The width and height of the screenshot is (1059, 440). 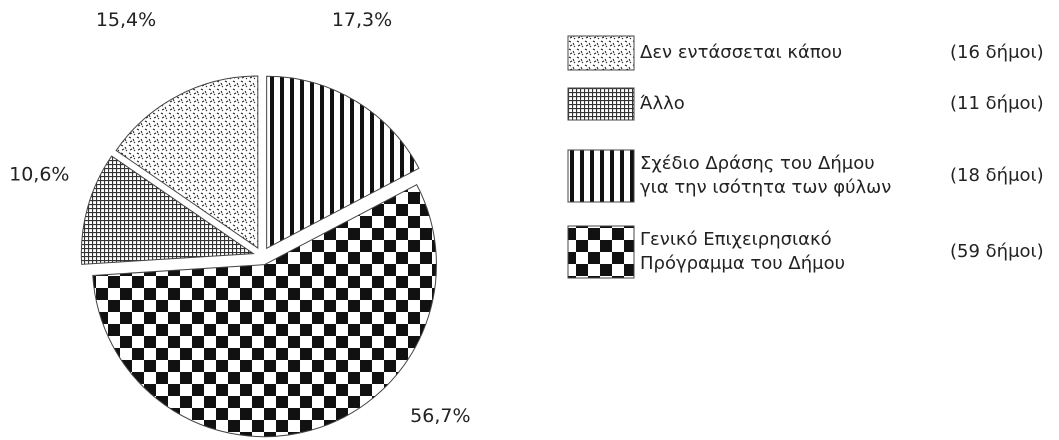 What do you see at coordinates (997, 251) in the screenshot?
I see `legend-count: (59 δήμοι)` at bounding box center [997, 251].